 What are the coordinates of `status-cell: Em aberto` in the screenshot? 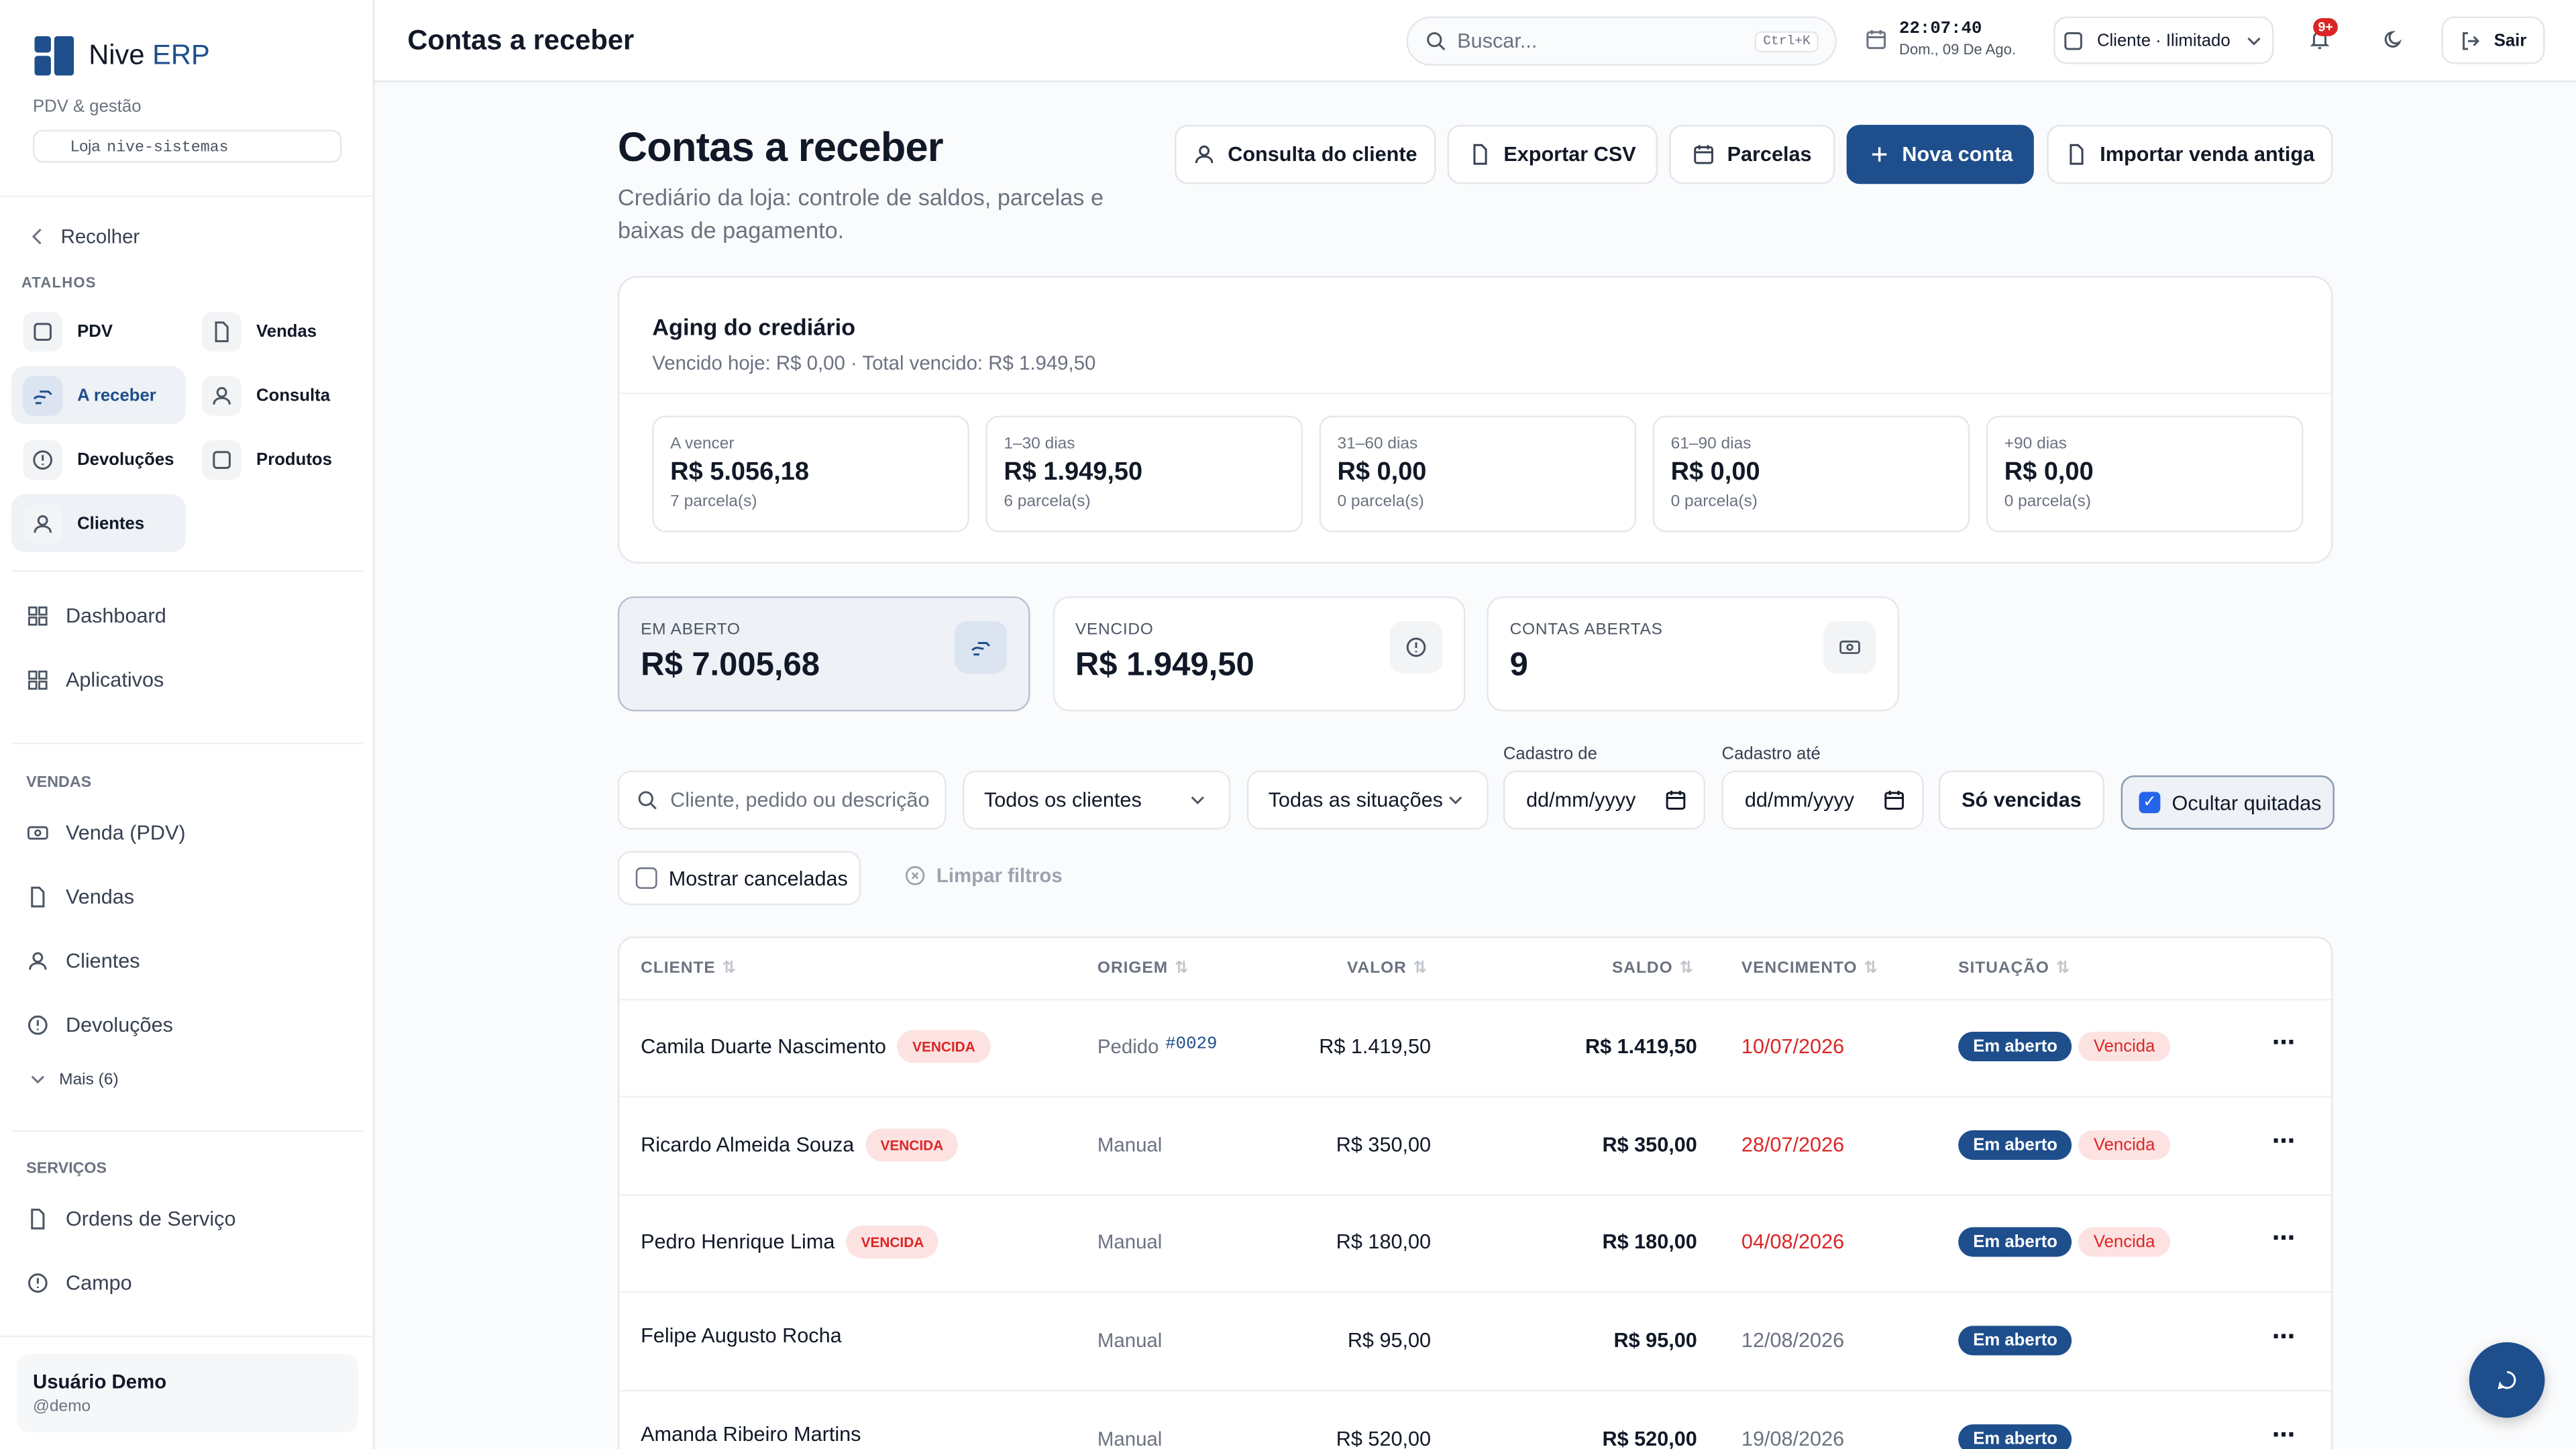 It's located at (2015, 1341).